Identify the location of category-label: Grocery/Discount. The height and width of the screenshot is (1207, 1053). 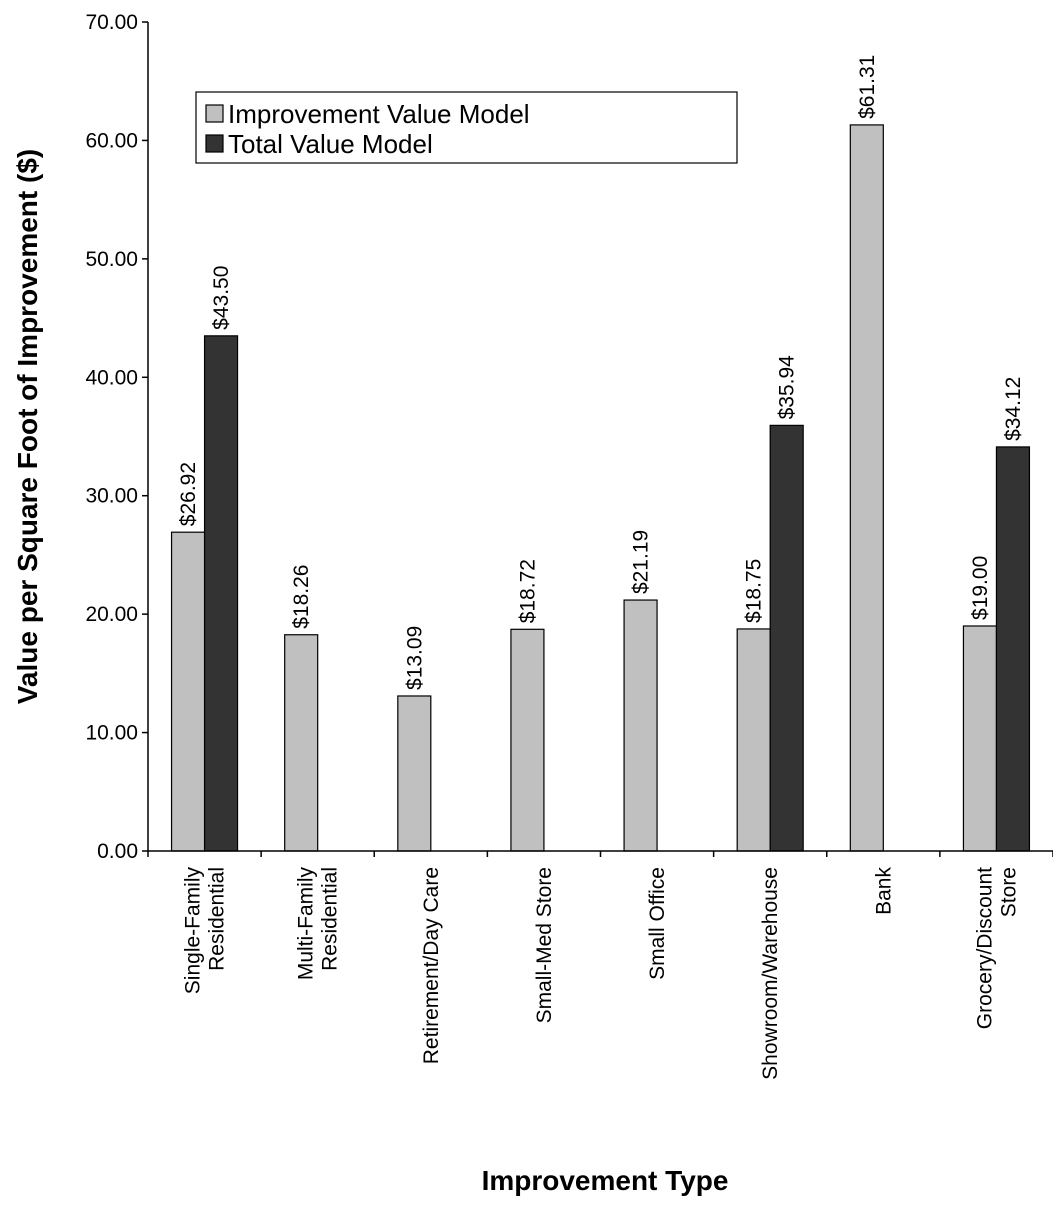
(984, 948).